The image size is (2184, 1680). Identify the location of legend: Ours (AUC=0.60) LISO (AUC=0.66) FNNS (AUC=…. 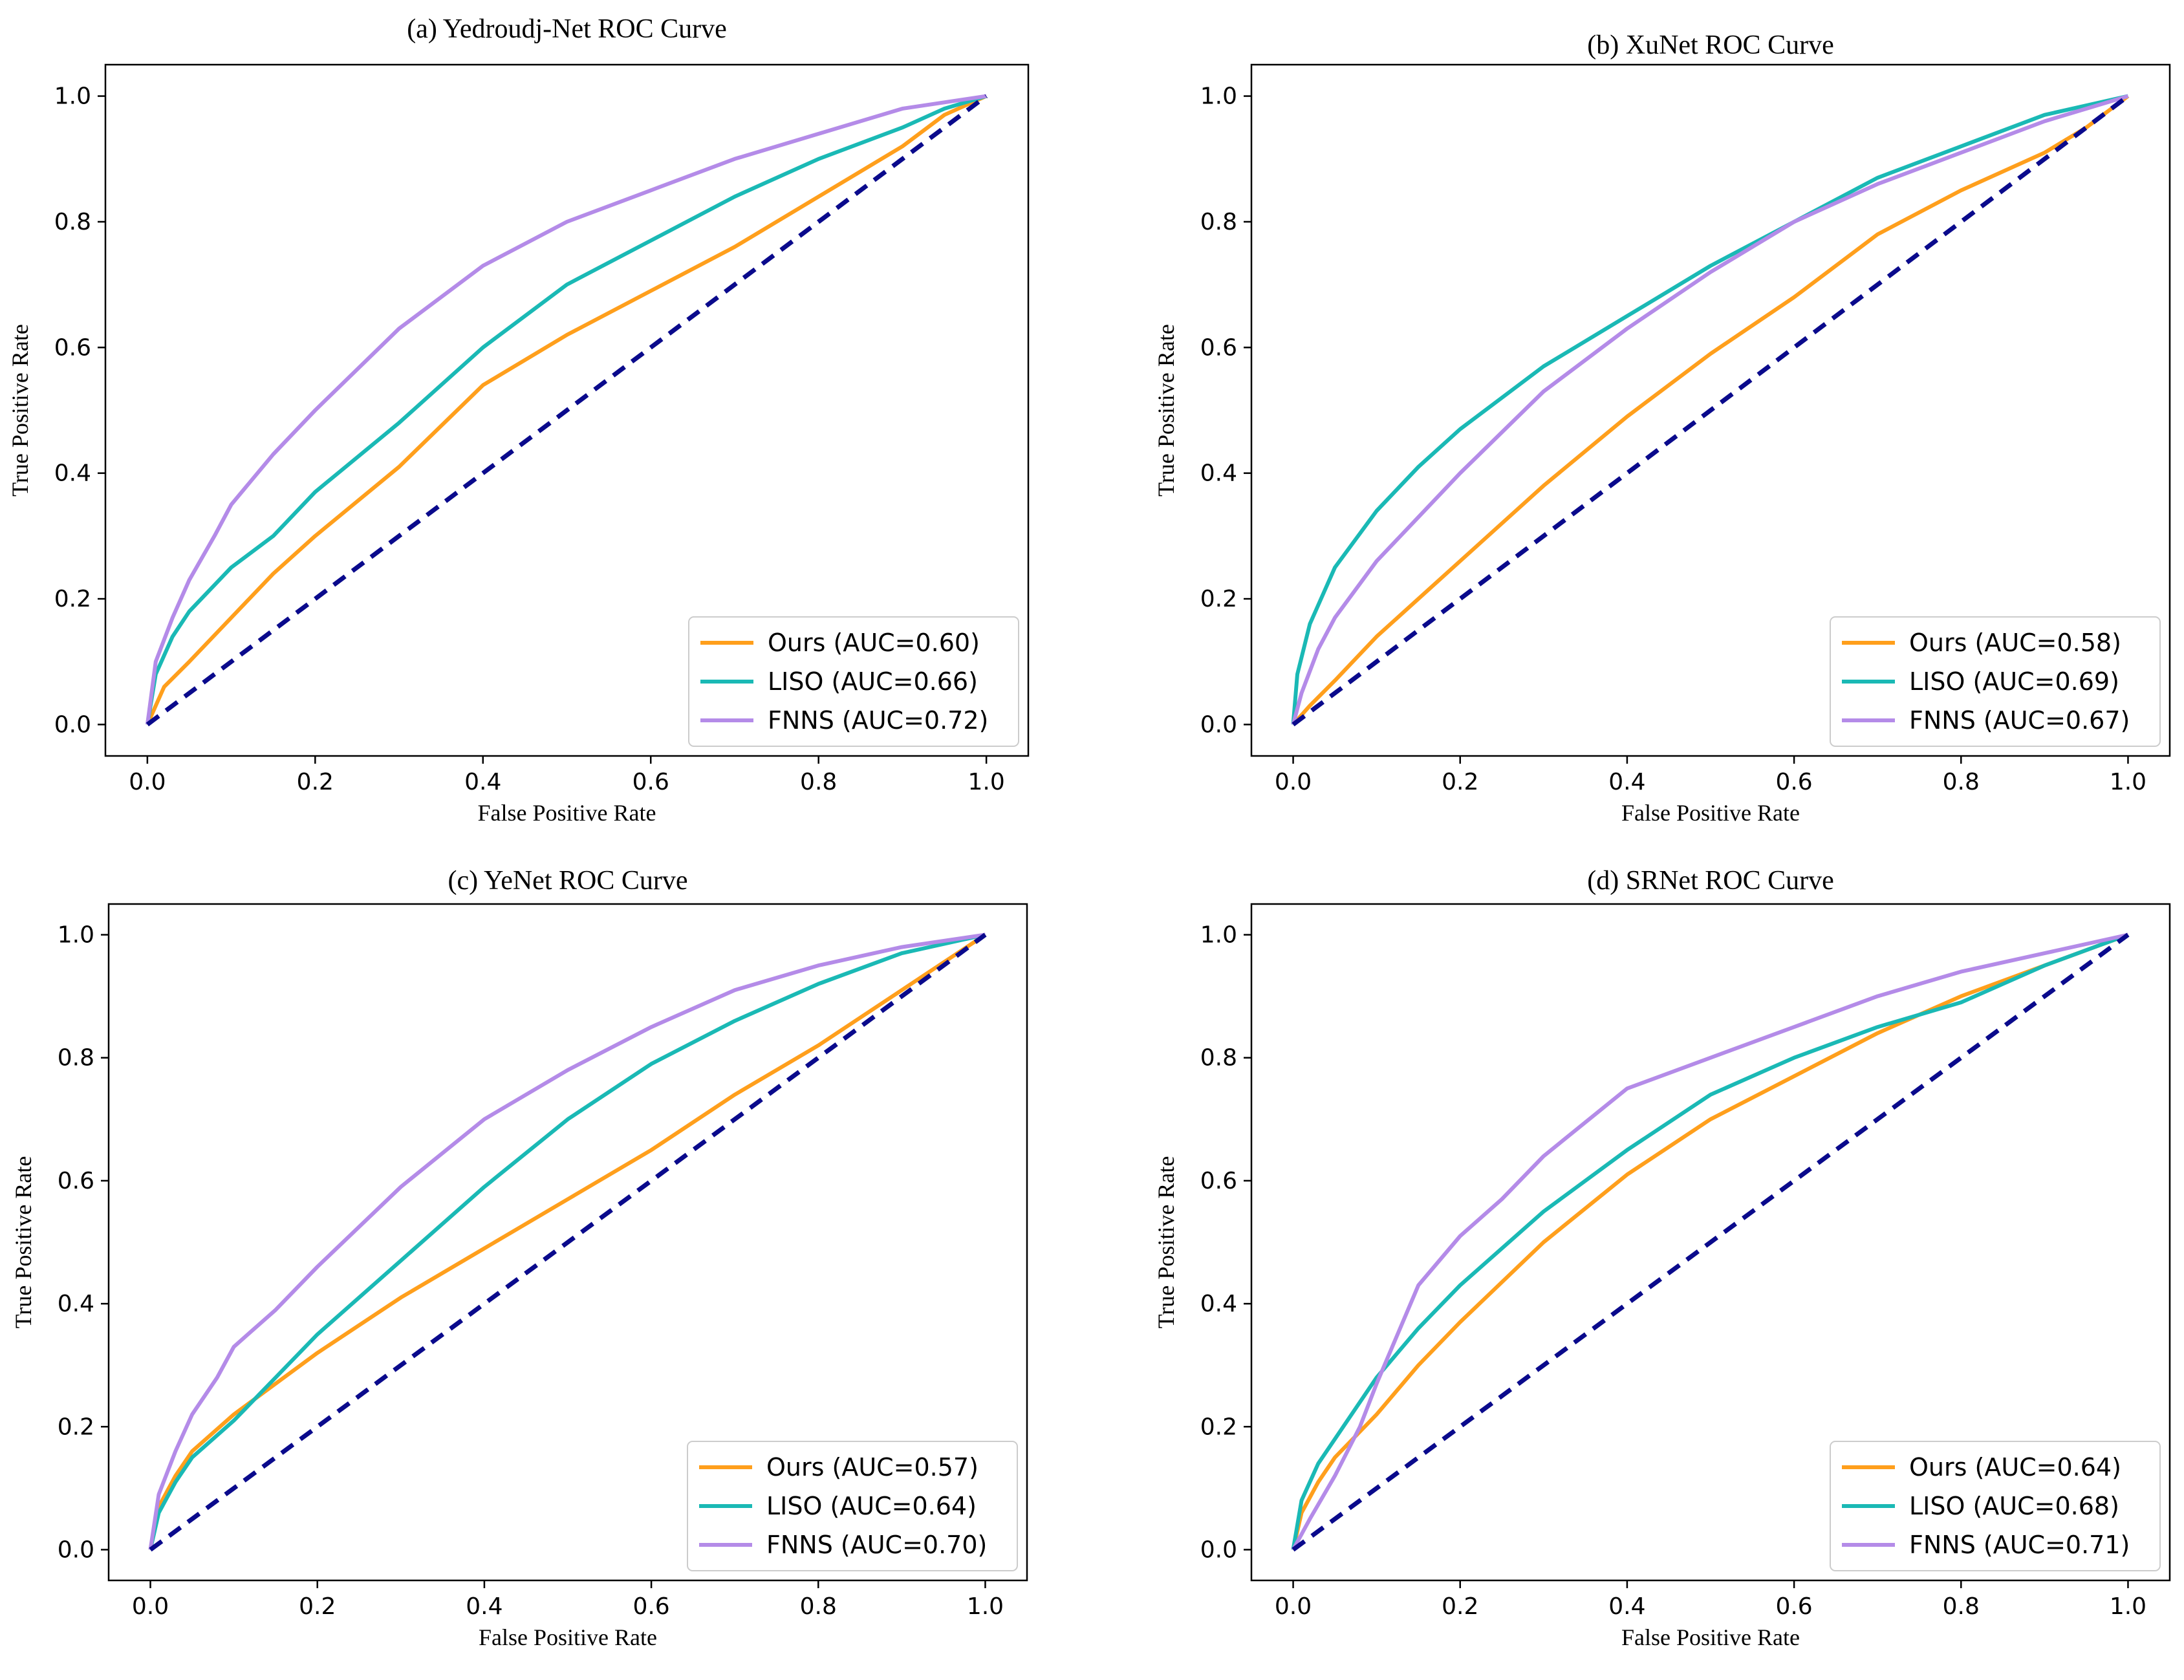
(853, 681).